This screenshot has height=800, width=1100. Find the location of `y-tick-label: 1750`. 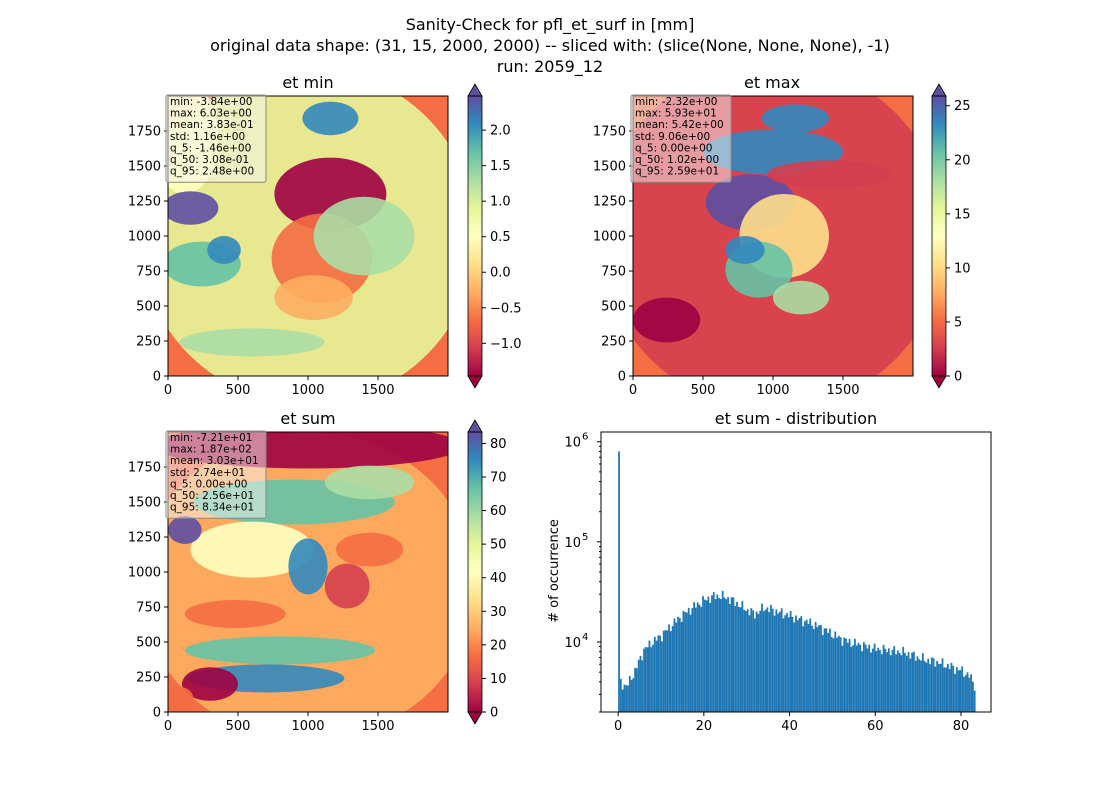

y-tick-label: 1750 is located at coordinates (144, 468).